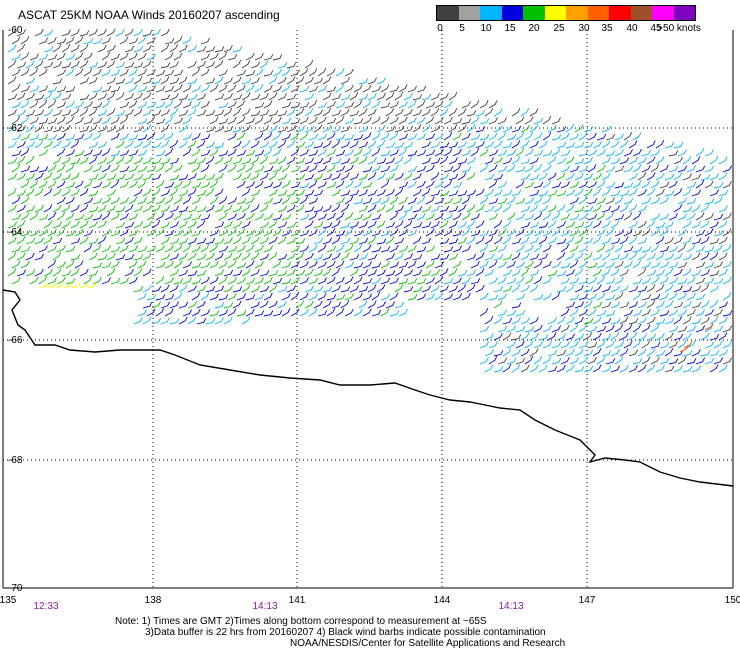  I want to click on longitude-label: 141, so click(297, 600).